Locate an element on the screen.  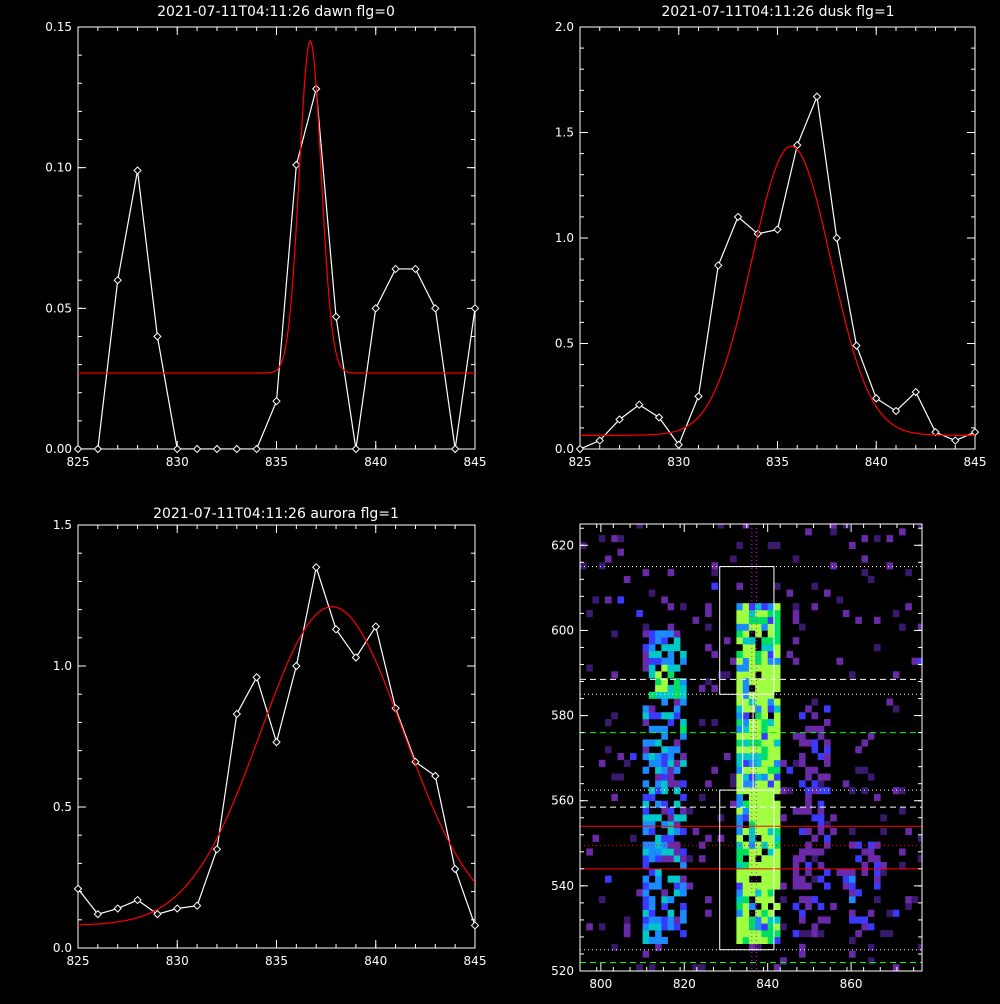
panel-dawn-xtick-label: 845 is located at coordinates (475, 462).